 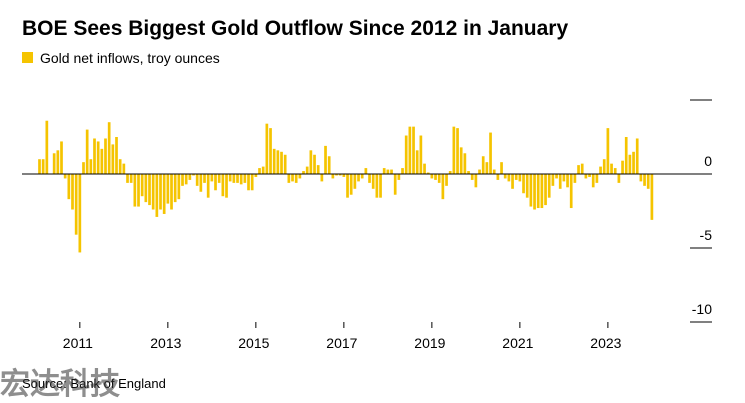 I want to click on x-tick-label: 2015, so click(x=253, y=343).